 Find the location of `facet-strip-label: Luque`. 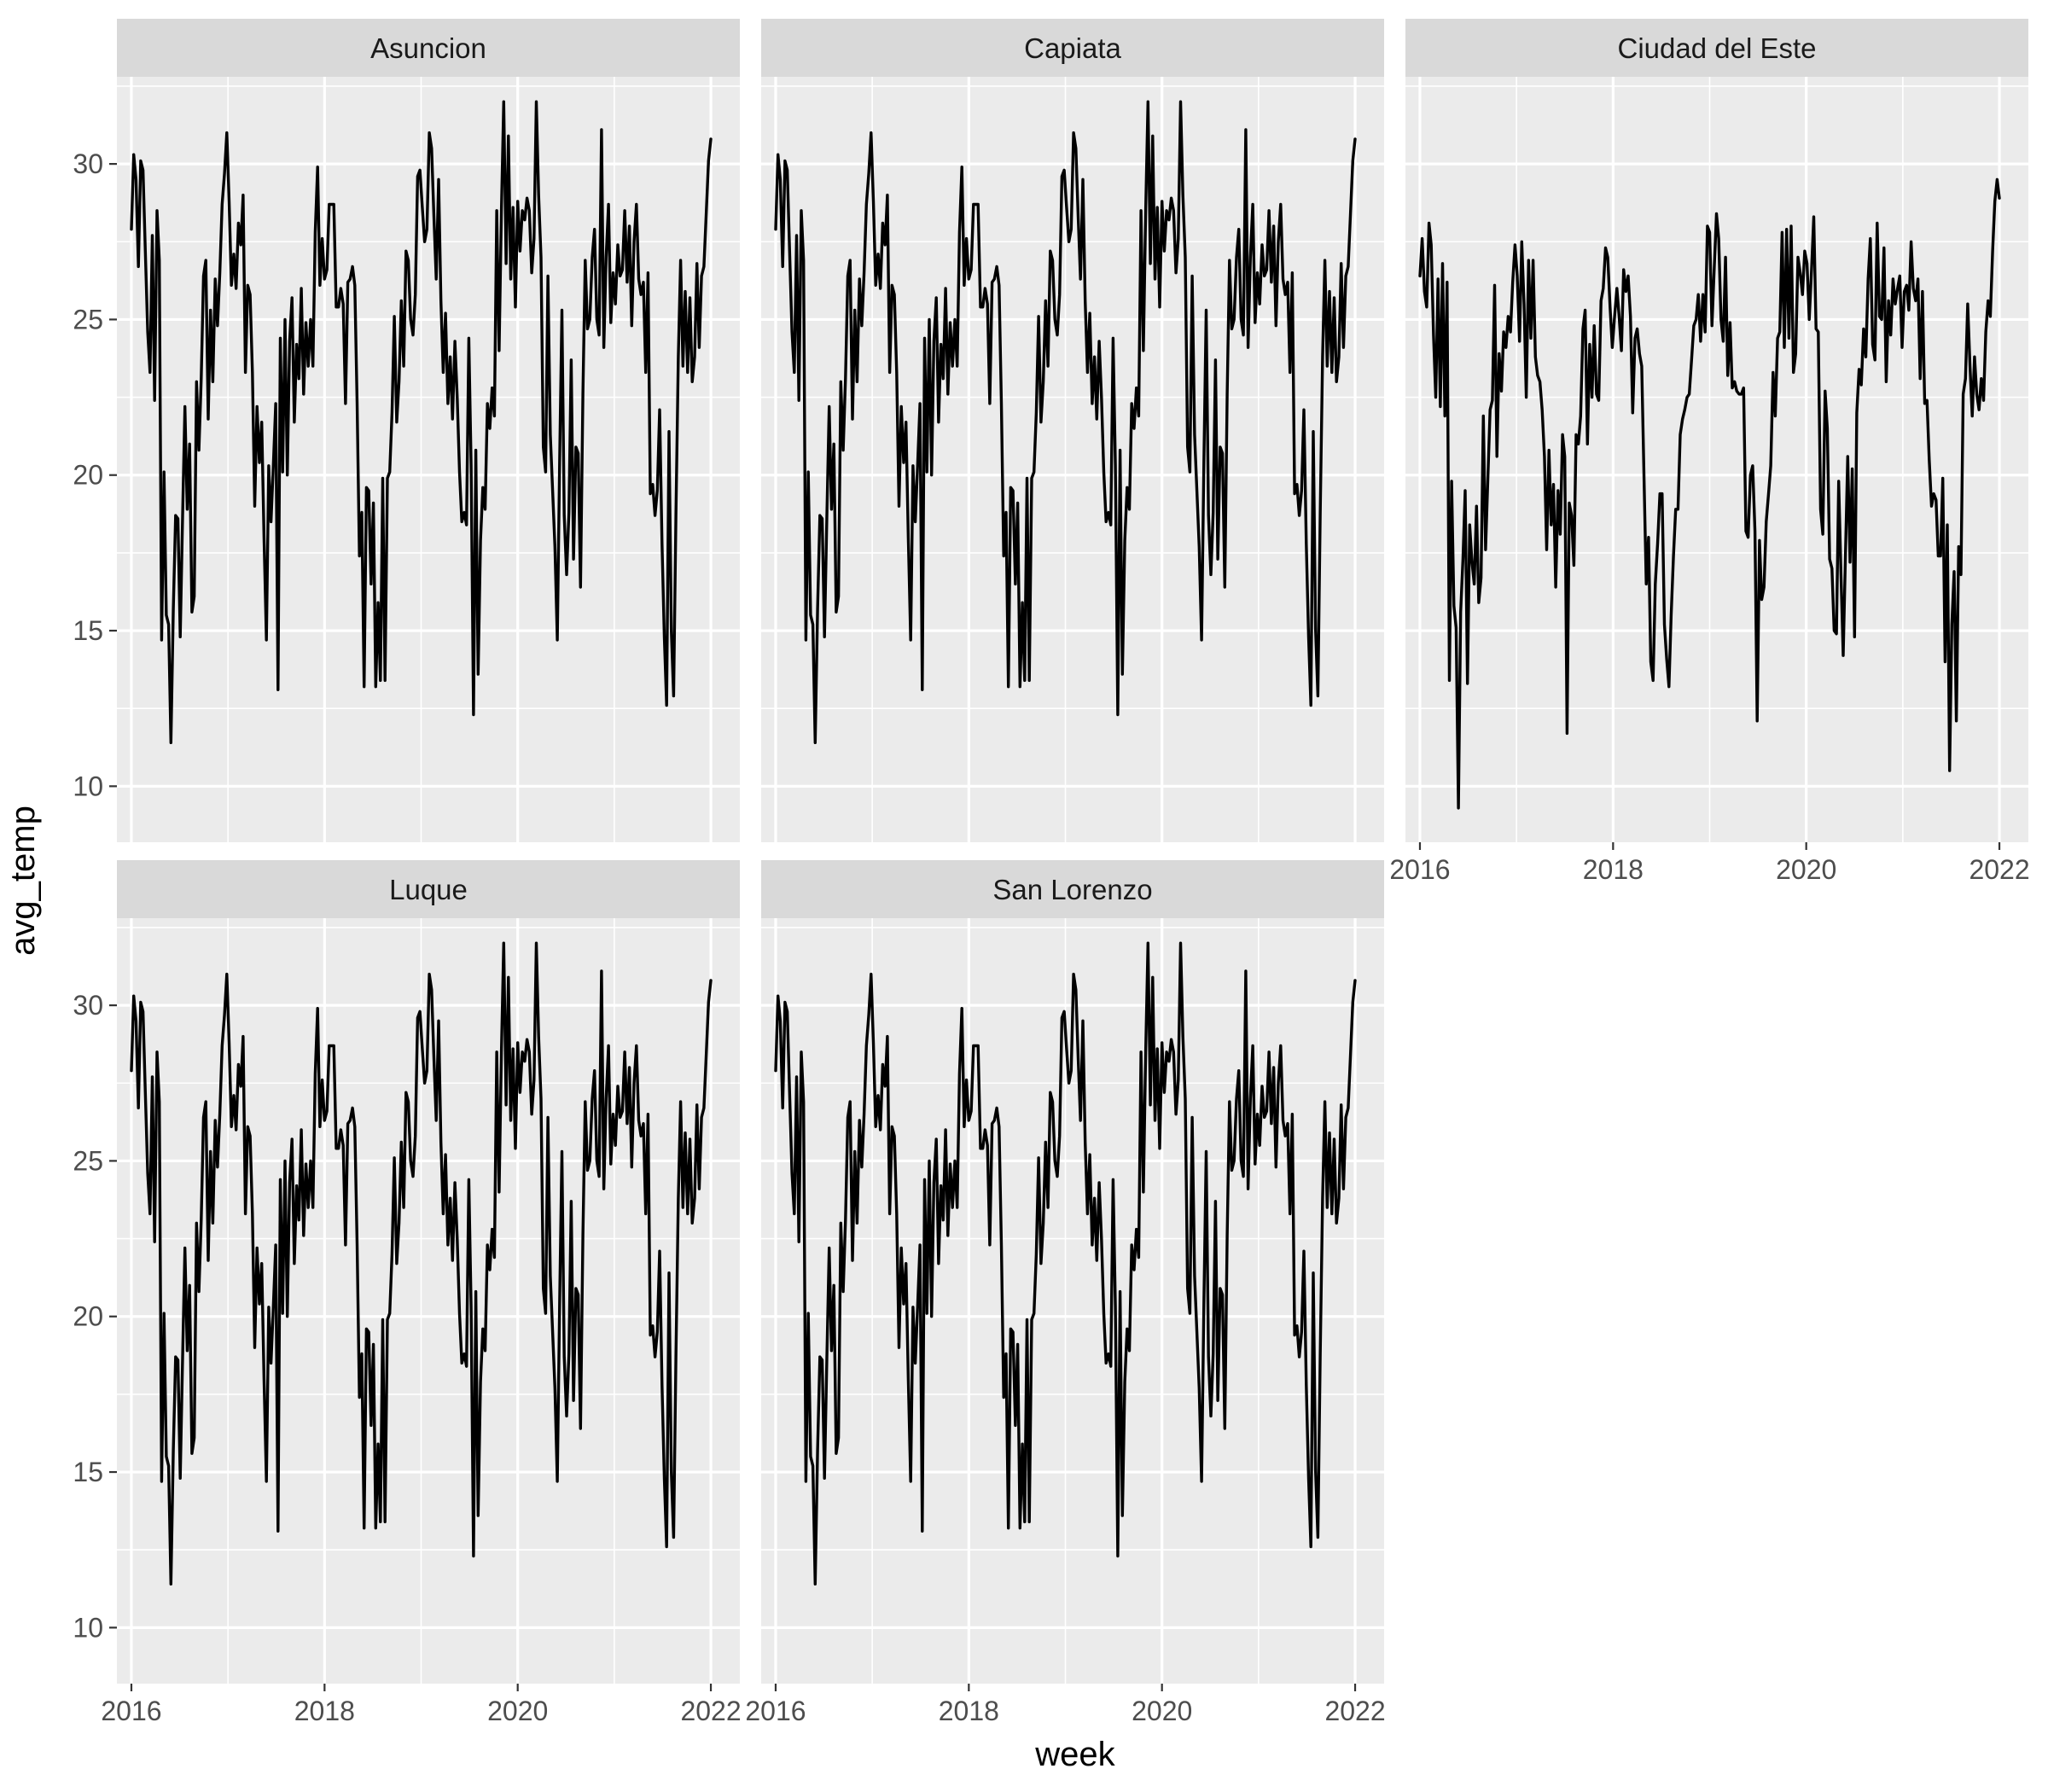

facet-strip-label: Luque is located at coordinates (428, 890).